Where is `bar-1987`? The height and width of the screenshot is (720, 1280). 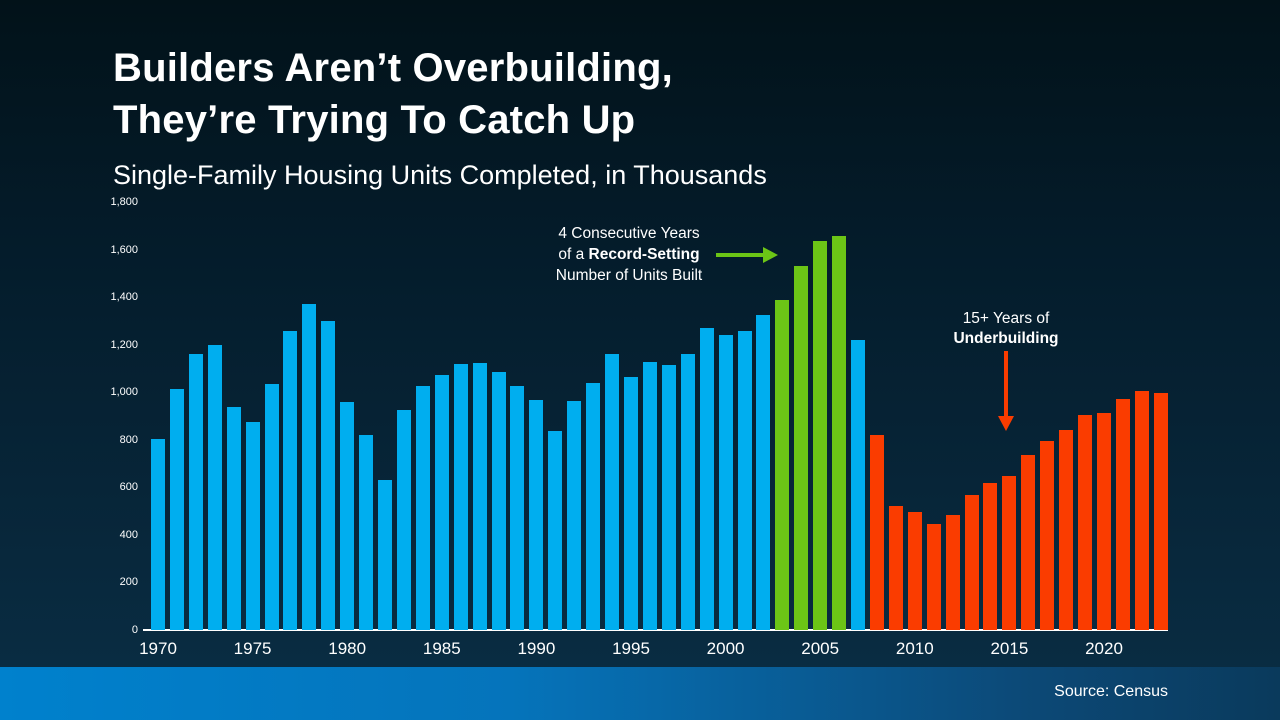 bar-1987 is located at coordinates (479, 496).